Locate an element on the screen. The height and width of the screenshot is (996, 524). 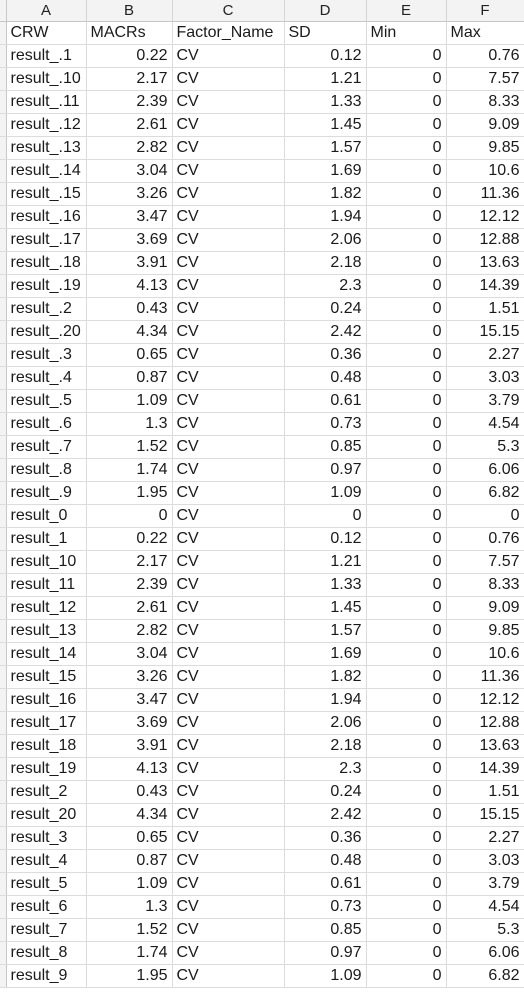
cell-max: 8.33 is located at coordinates (485, 102).